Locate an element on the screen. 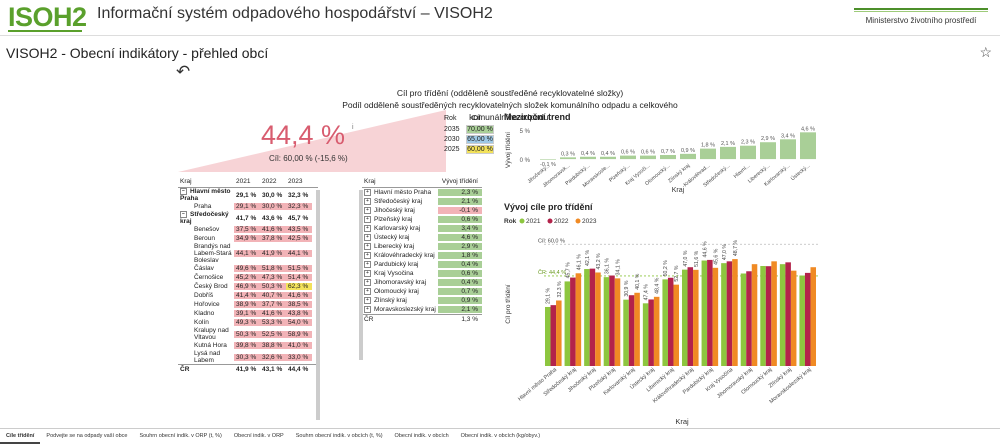 This screenshot has width=1000, height=444. table-row: Lysá nad Labem 30,3 % 32,6 % 33,0 % is located at coordinates (248, 357).